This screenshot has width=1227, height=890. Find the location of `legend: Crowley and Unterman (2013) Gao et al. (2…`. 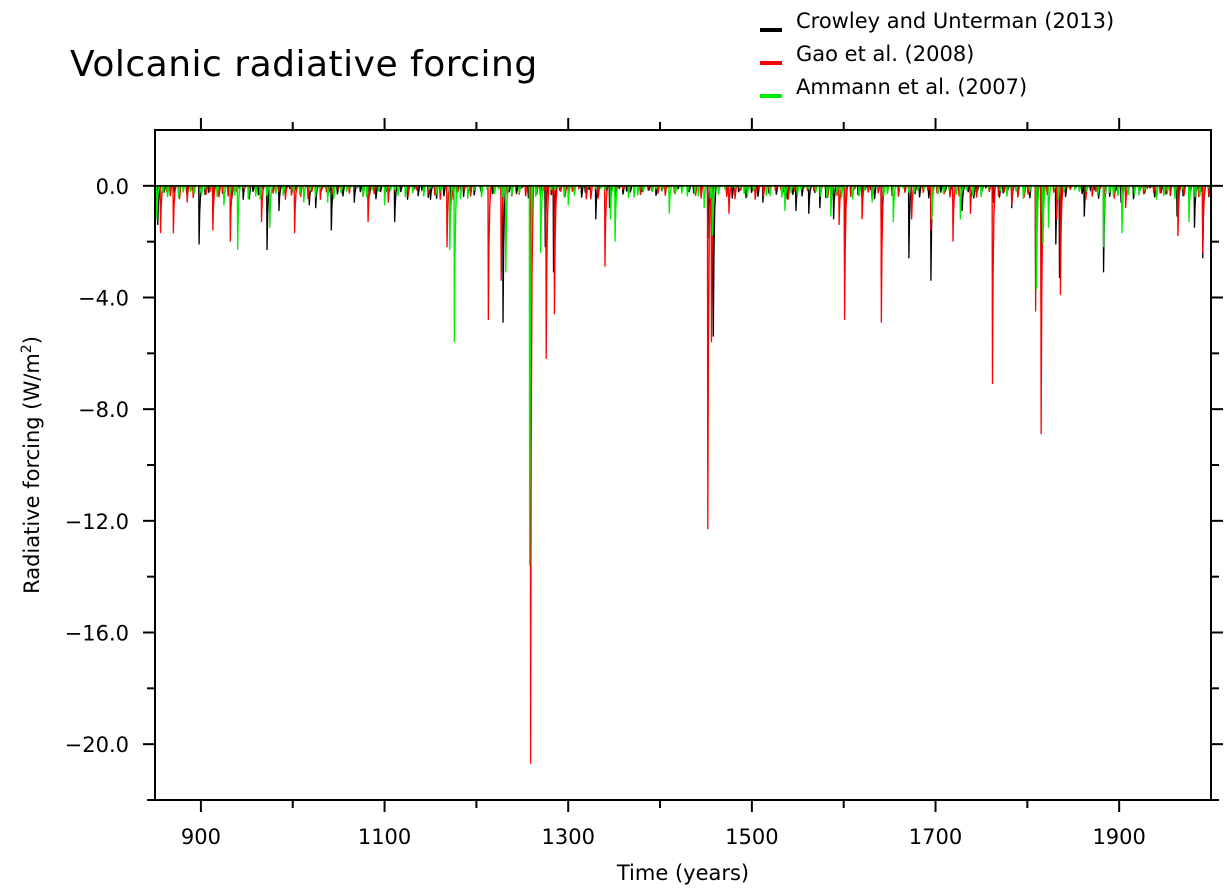

legend: Crowley and Unterman (2013) Gao et al. (2… is located at coordinates (937, 54).